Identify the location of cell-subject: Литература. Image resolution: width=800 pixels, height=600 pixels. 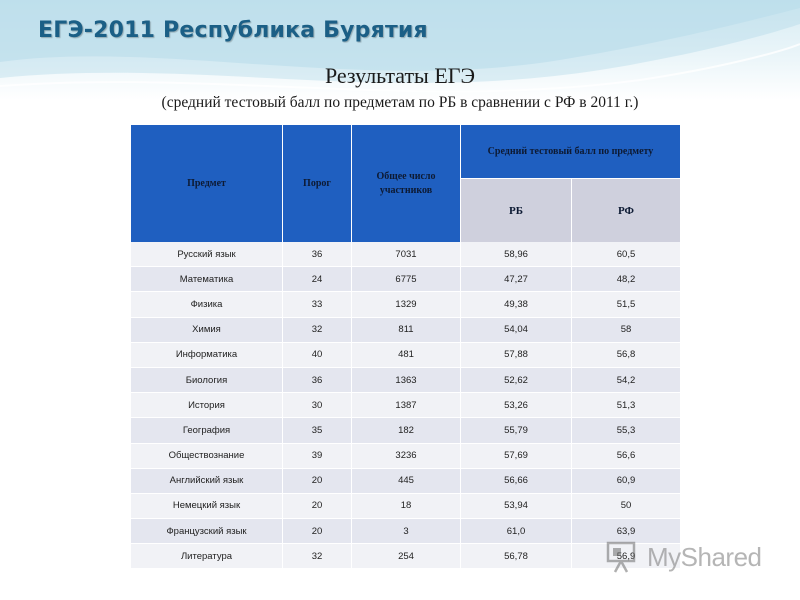
(207, 557).